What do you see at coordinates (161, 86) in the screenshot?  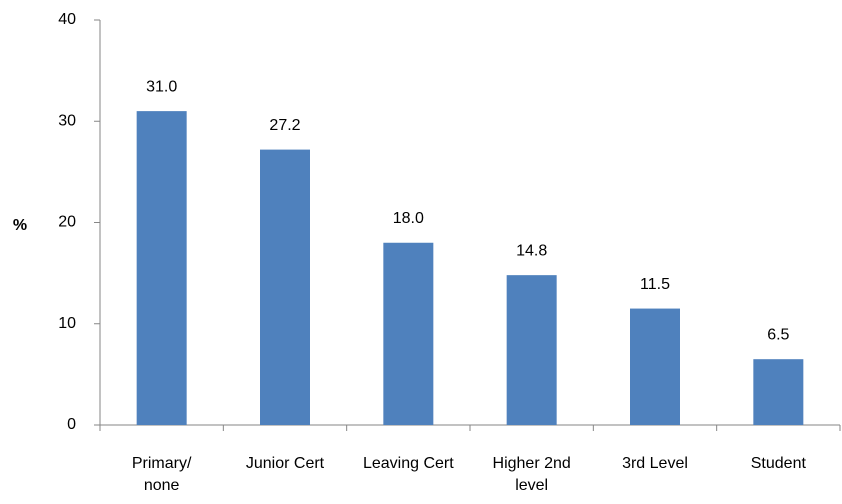 I see `data-label: 31.0` at bounding box center [161, 86].